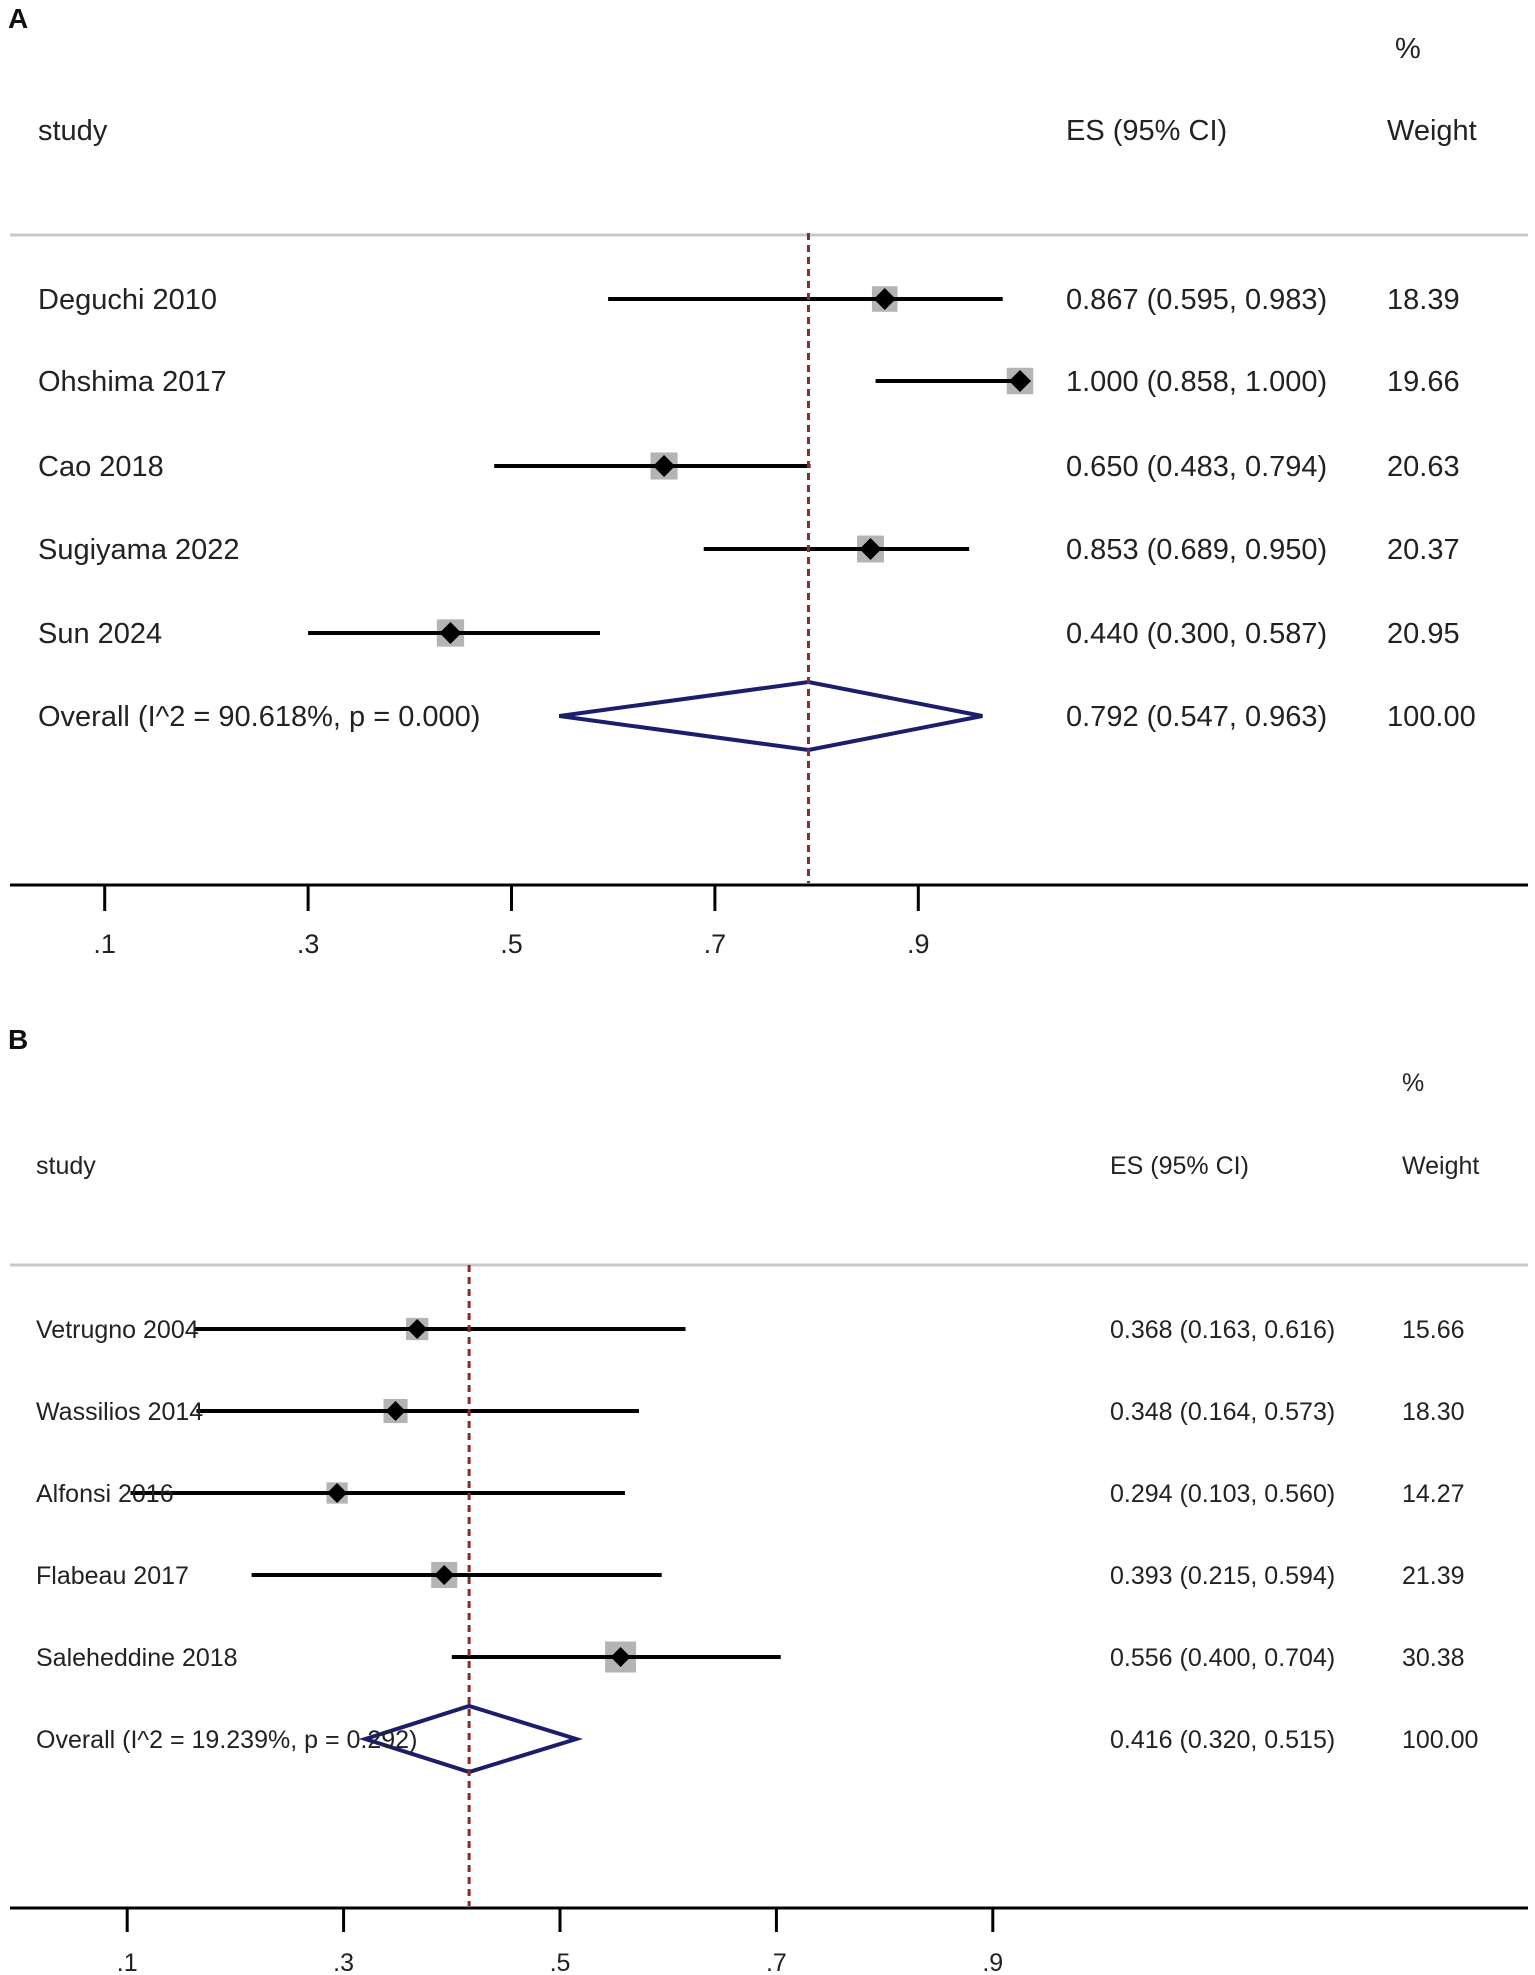  Describe the element at coordinates (226, 1740) in the screenshot. I see `overall-label: Overall (I^2 = 19.239%, p = 0.292)` at that location.